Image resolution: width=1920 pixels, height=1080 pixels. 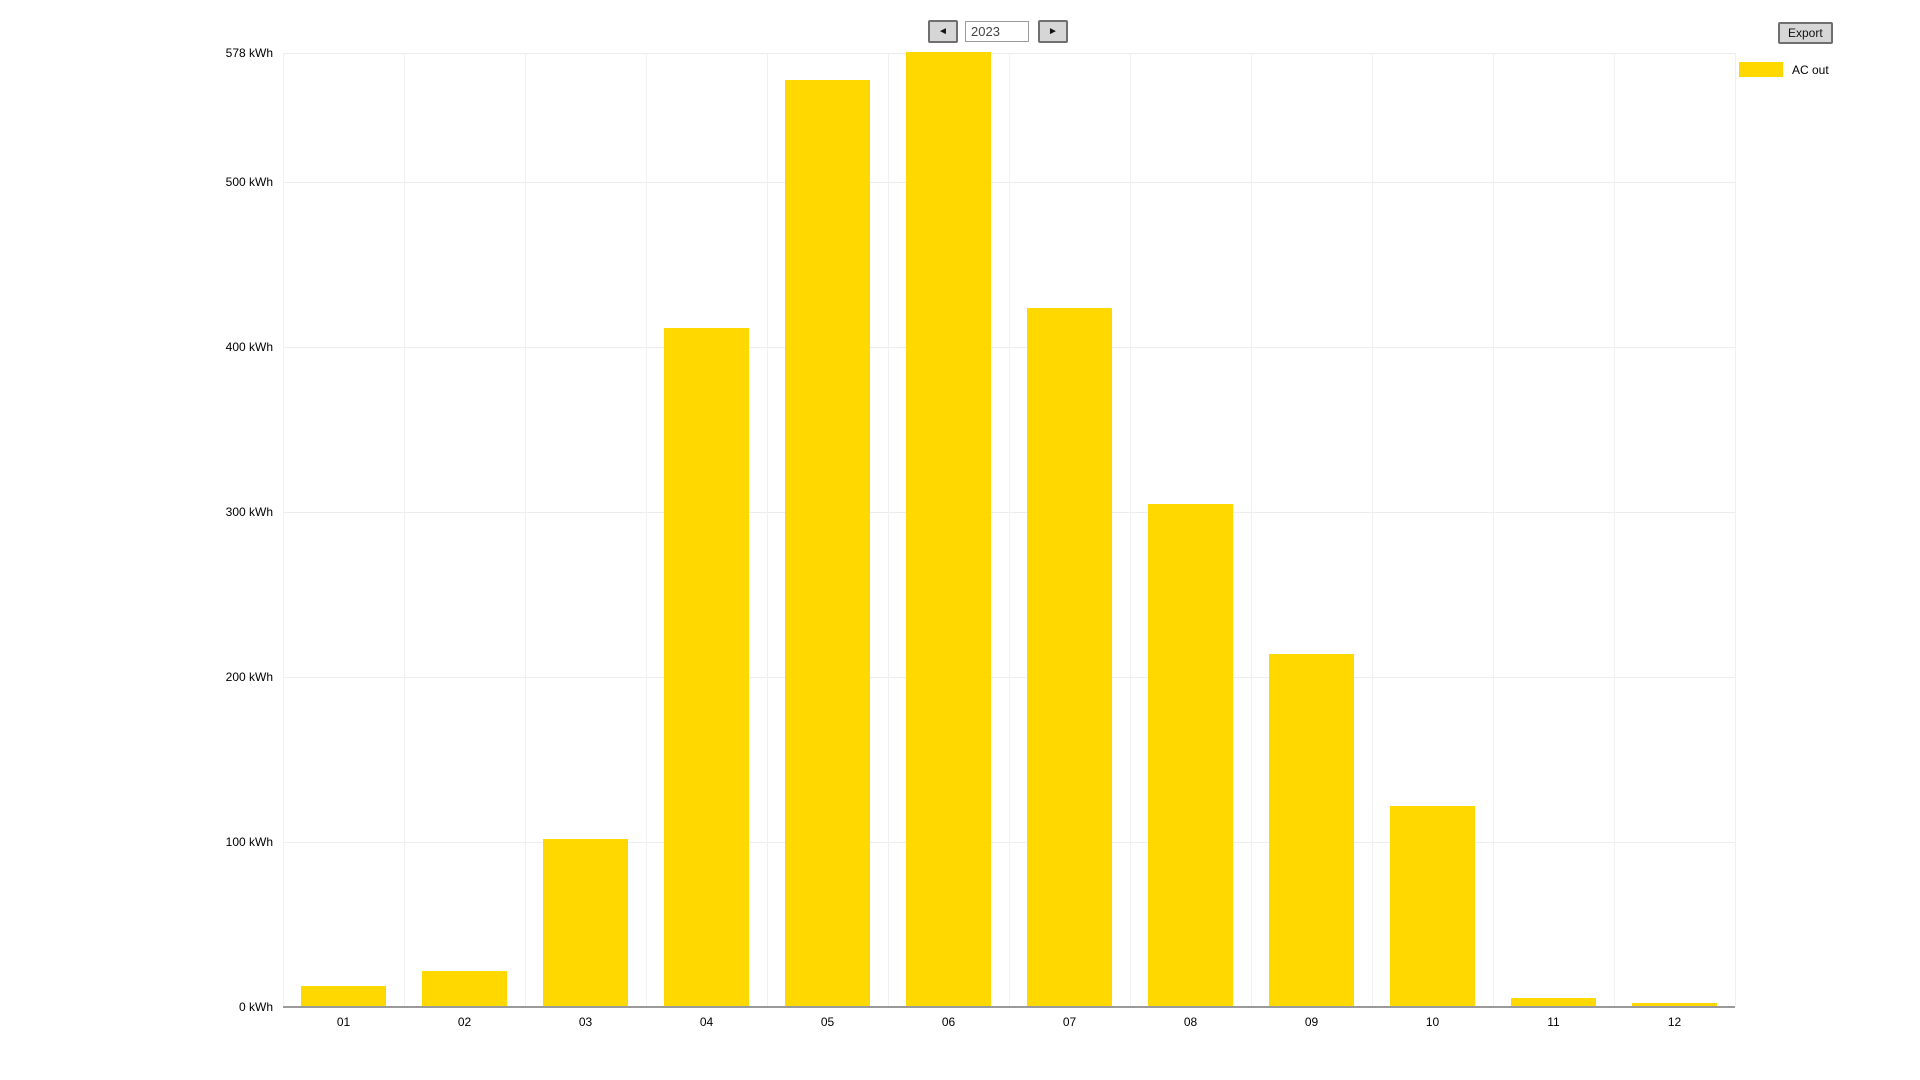 What do you see at coordinates (1009, 1023) in the screenshot?
I see `x-axis-labels: 01 02 03 04 05 06 07 08 09 10 11 12` at bounding box center [1009, 1023].